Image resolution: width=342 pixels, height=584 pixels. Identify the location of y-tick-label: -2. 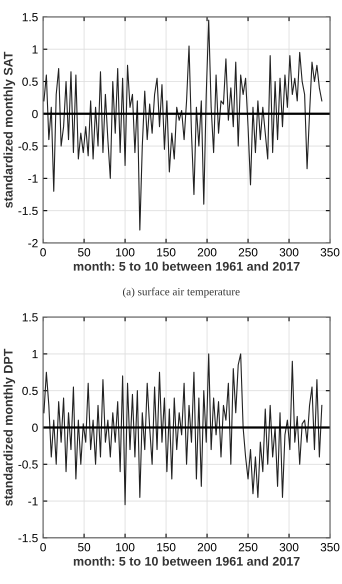
(33, 243).